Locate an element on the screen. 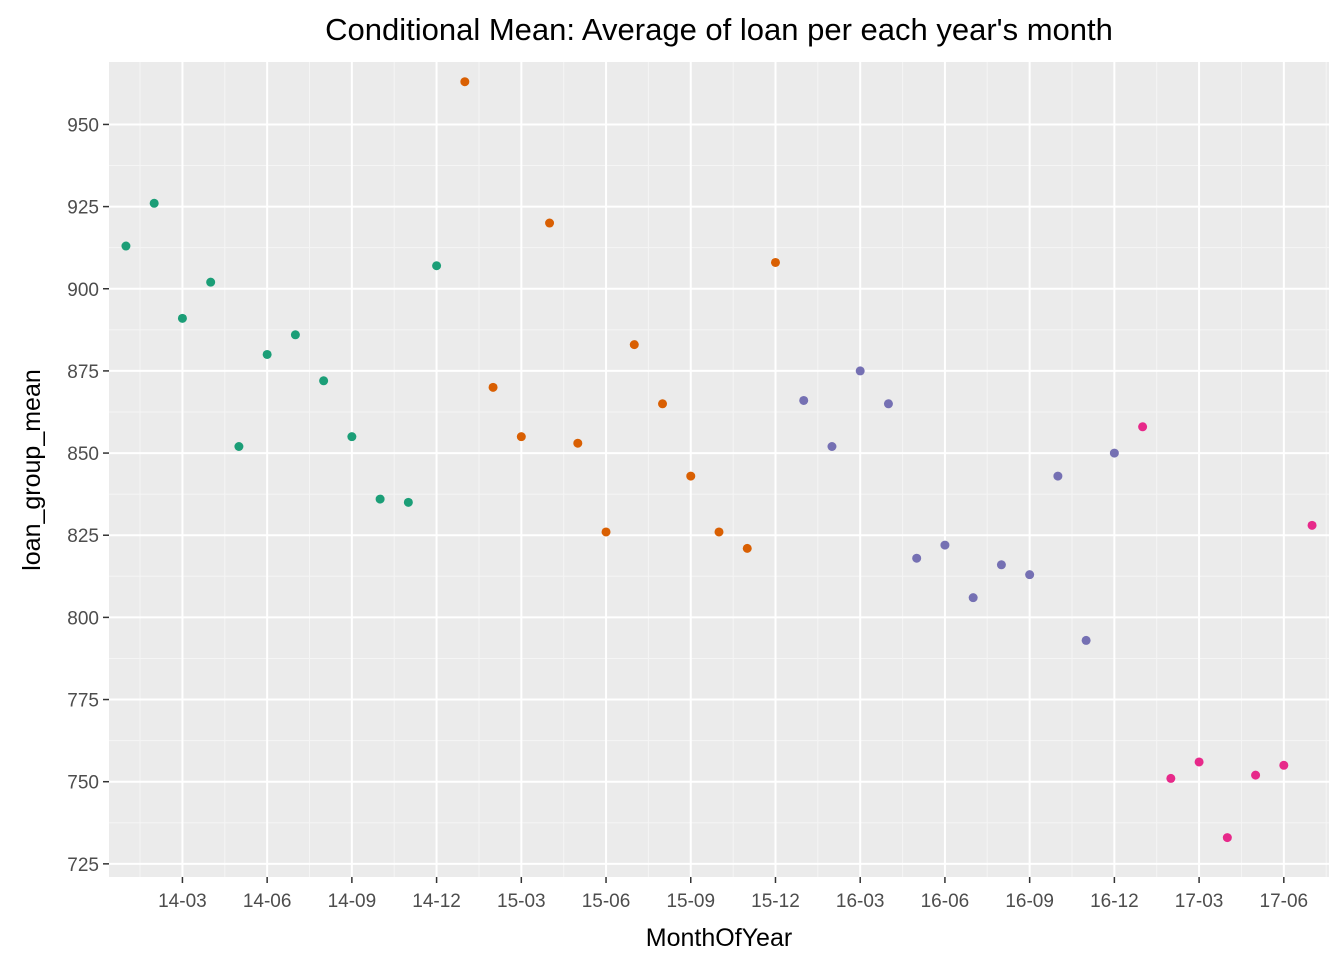 The width and height of the screenshot is (1344, 960). y-tick-label: 875 is located at coordinates (83, 372).